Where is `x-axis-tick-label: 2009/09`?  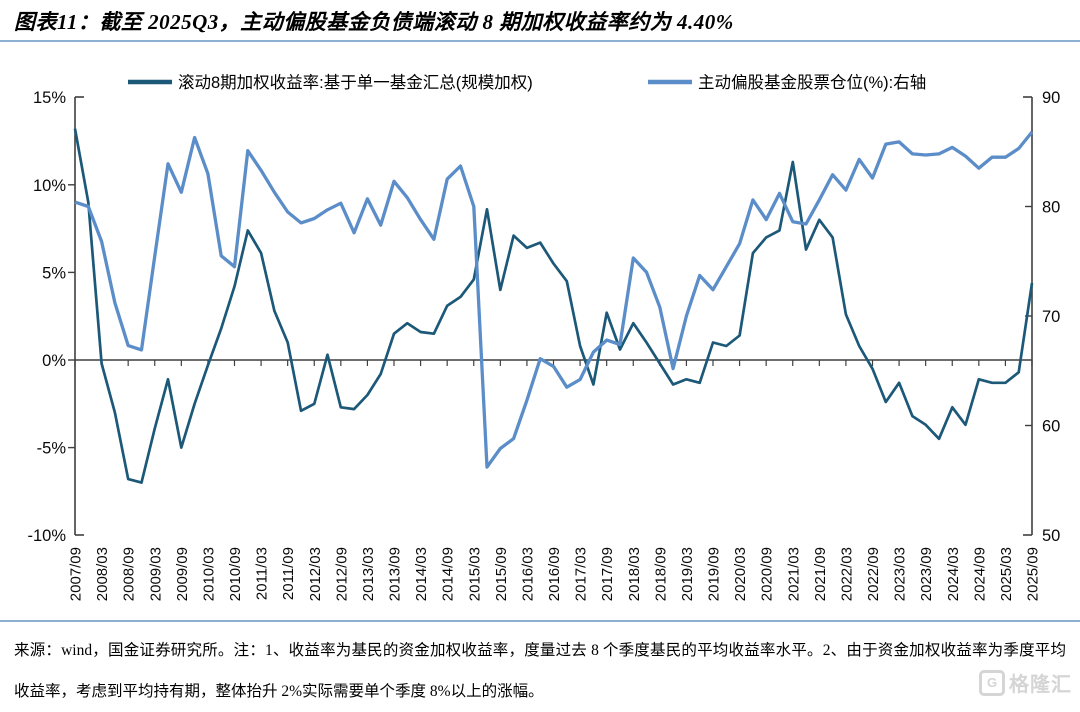
x-axis-tick-label: 2009/09 is located at coordinates (182, 574).